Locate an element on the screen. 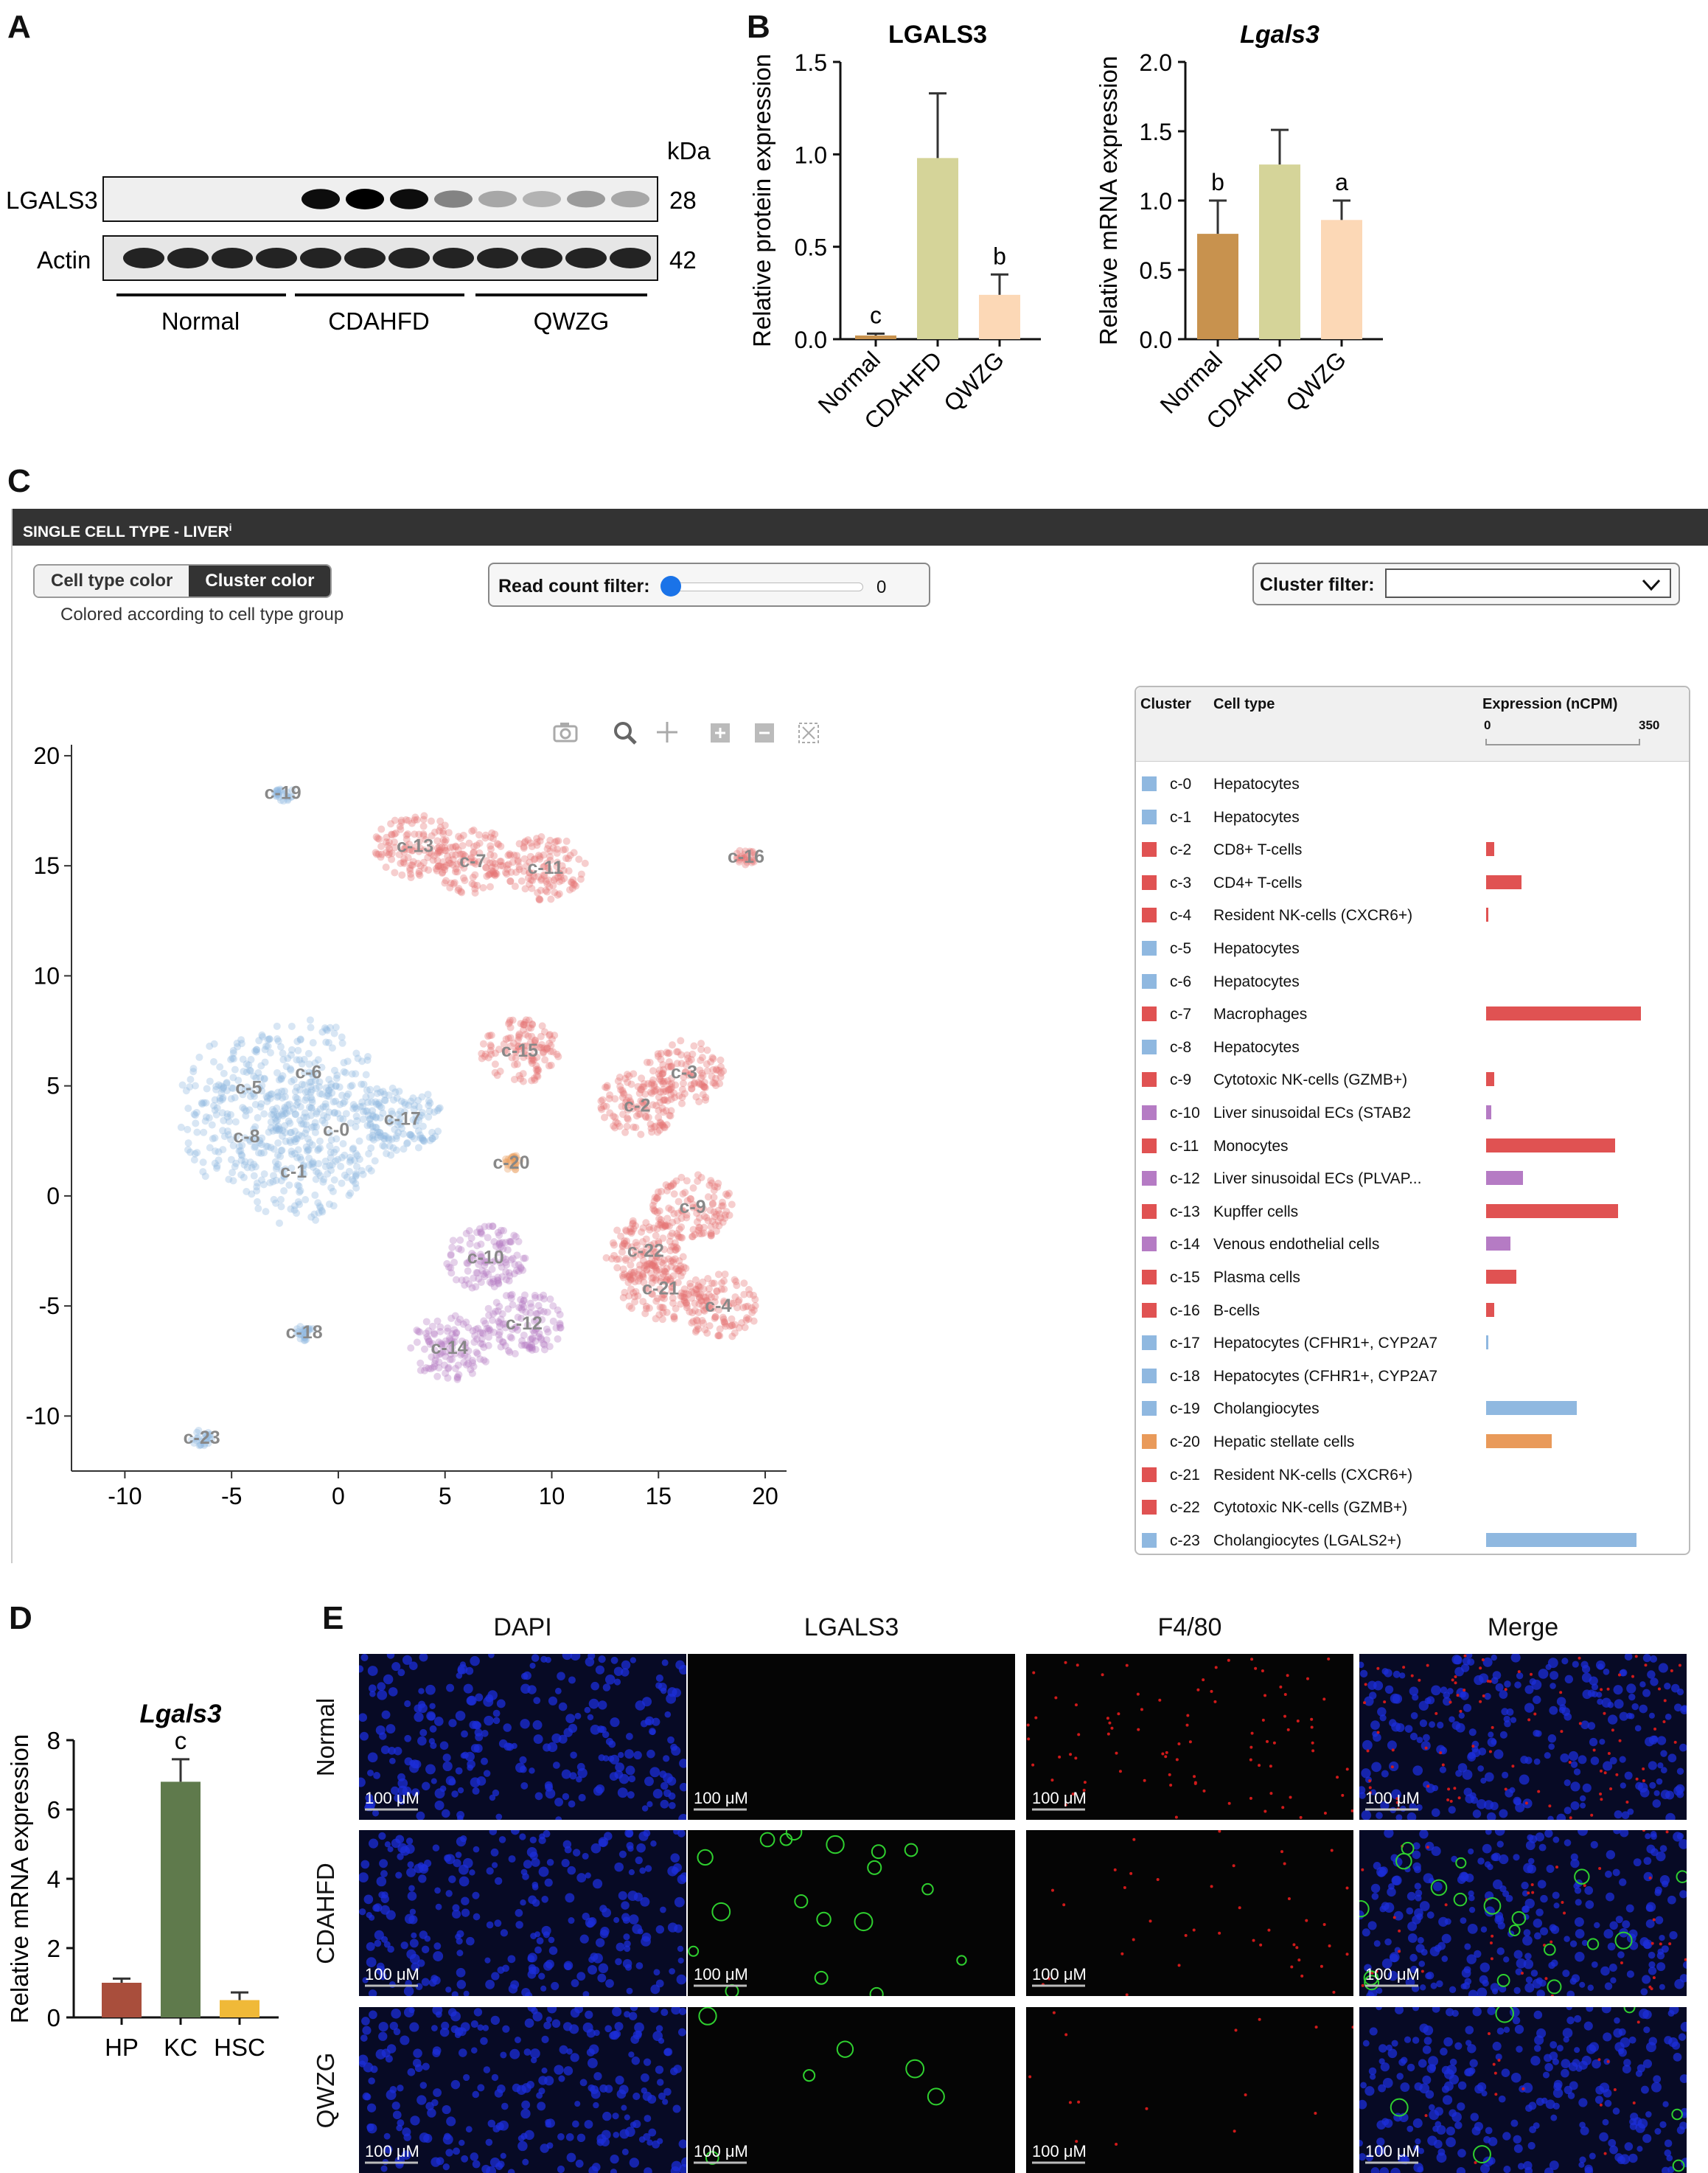 Image resolution: width=1708 pixels, height=2173 pixels. reset-axes-icon is located at coordinates (808, 733).